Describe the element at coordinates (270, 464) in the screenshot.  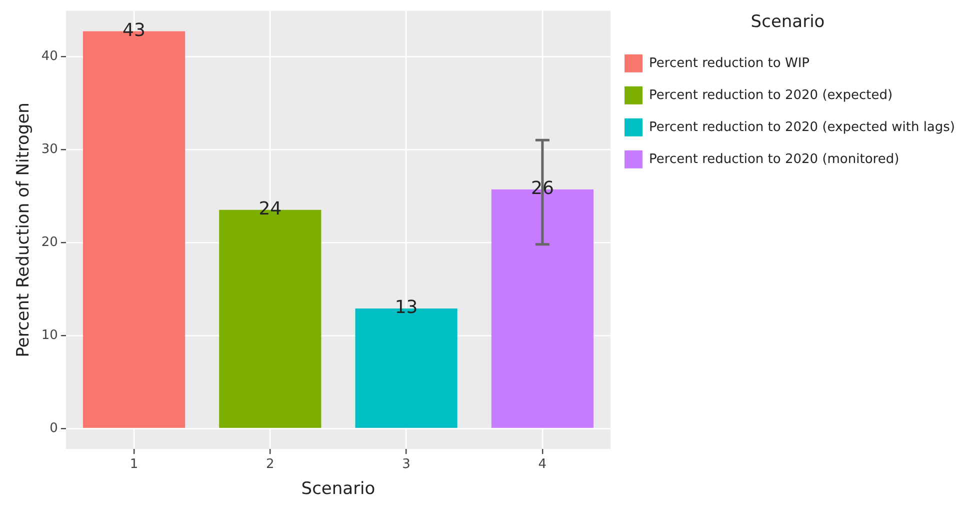
I see `x-tick-label: 2` at that location.